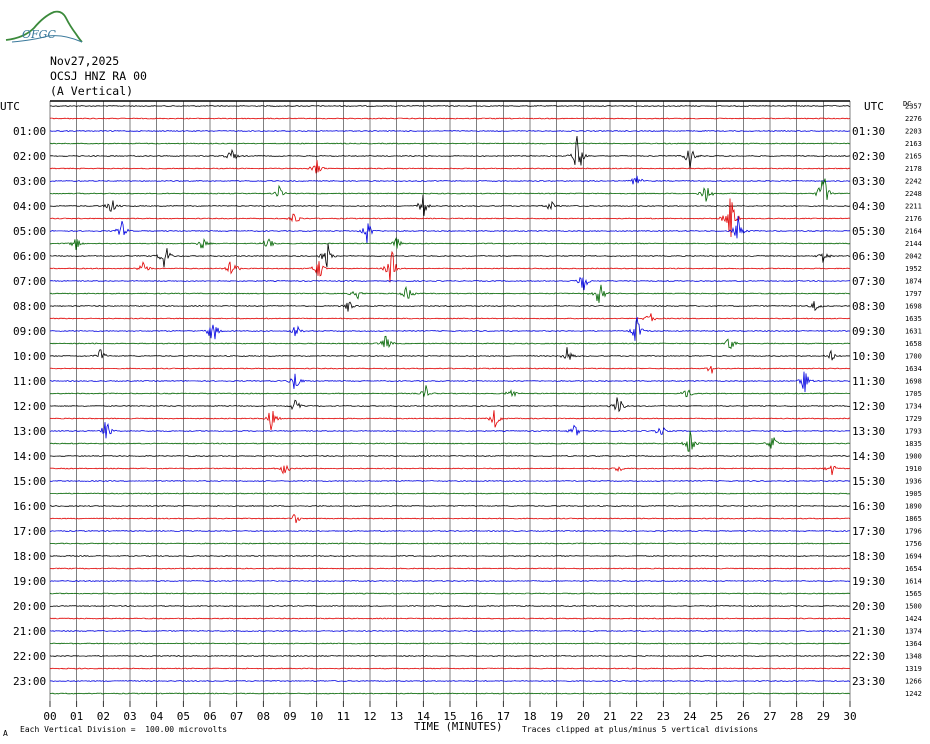  What do you see at coordinates (913, 507) in the screenshot?
I see `dc-offset-label: 1890` at bounding box center [913, 507].